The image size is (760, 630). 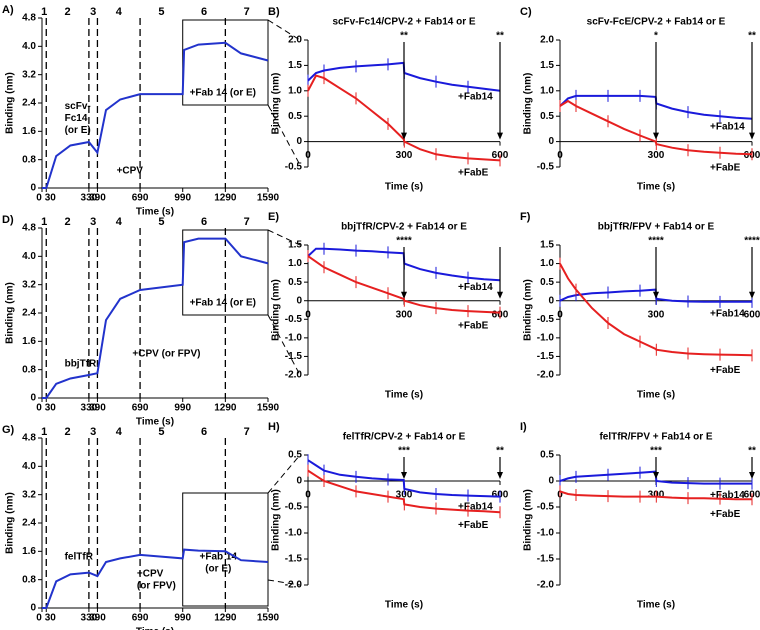 I want to click on step-number: 7, so click(x=247, y=432).